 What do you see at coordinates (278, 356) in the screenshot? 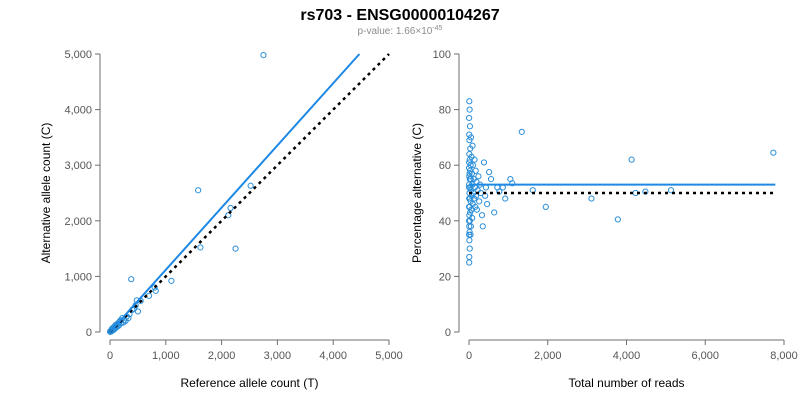
I see `x-tick-label: 3,000` at bounding box center [278, 356].